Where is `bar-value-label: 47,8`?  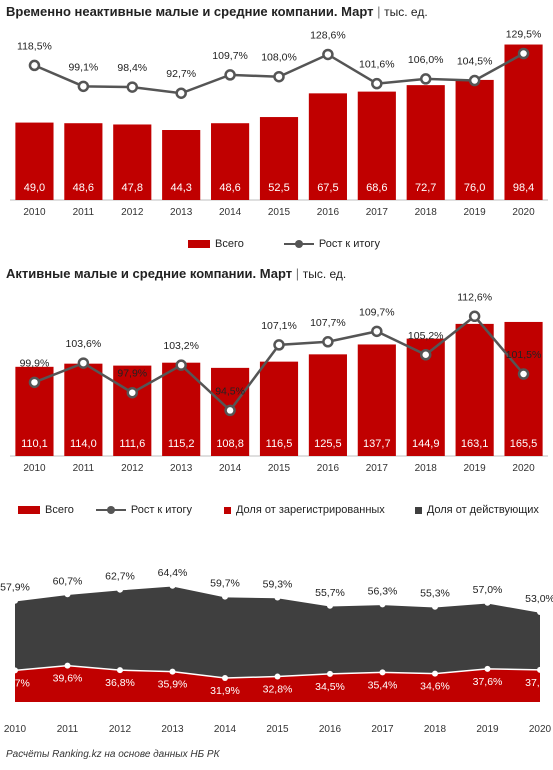
bar-value-label: 47,8 is located at coordinates (132, 188).